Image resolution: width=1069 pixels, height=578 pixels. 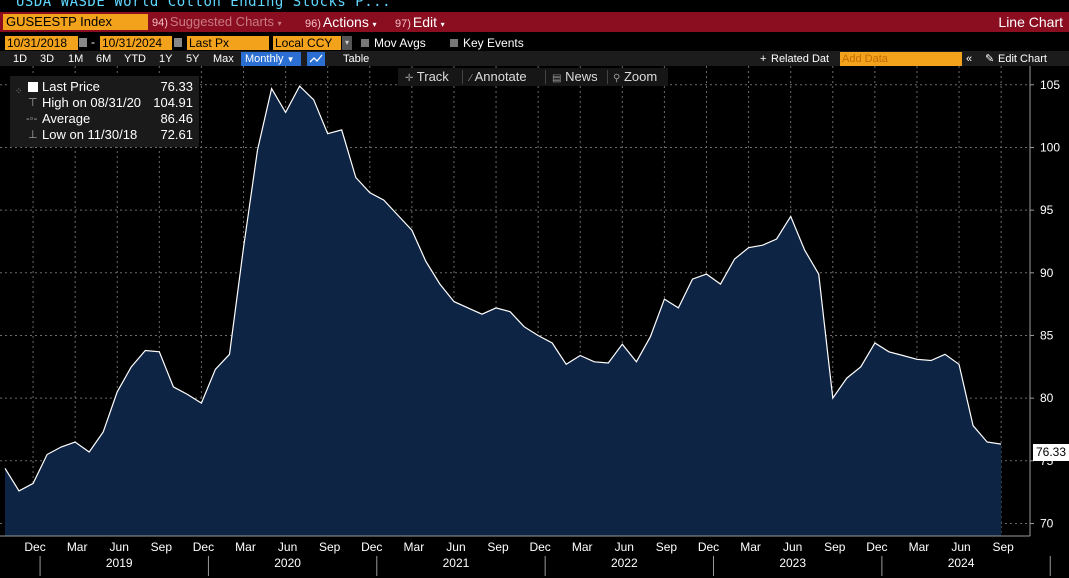 I want to click on related-data-button: Related Dat, so click(x=800, y=59).